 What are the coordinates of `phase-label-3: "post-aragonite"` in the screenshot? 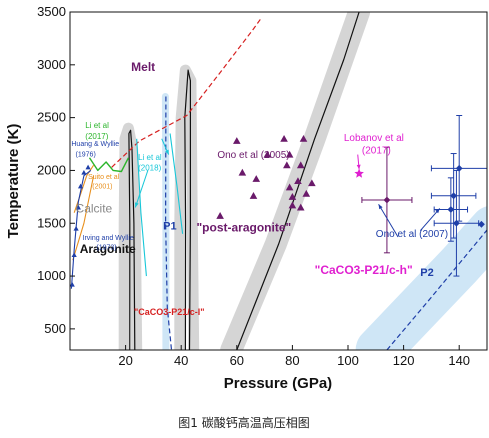 It's located at (243, 228).